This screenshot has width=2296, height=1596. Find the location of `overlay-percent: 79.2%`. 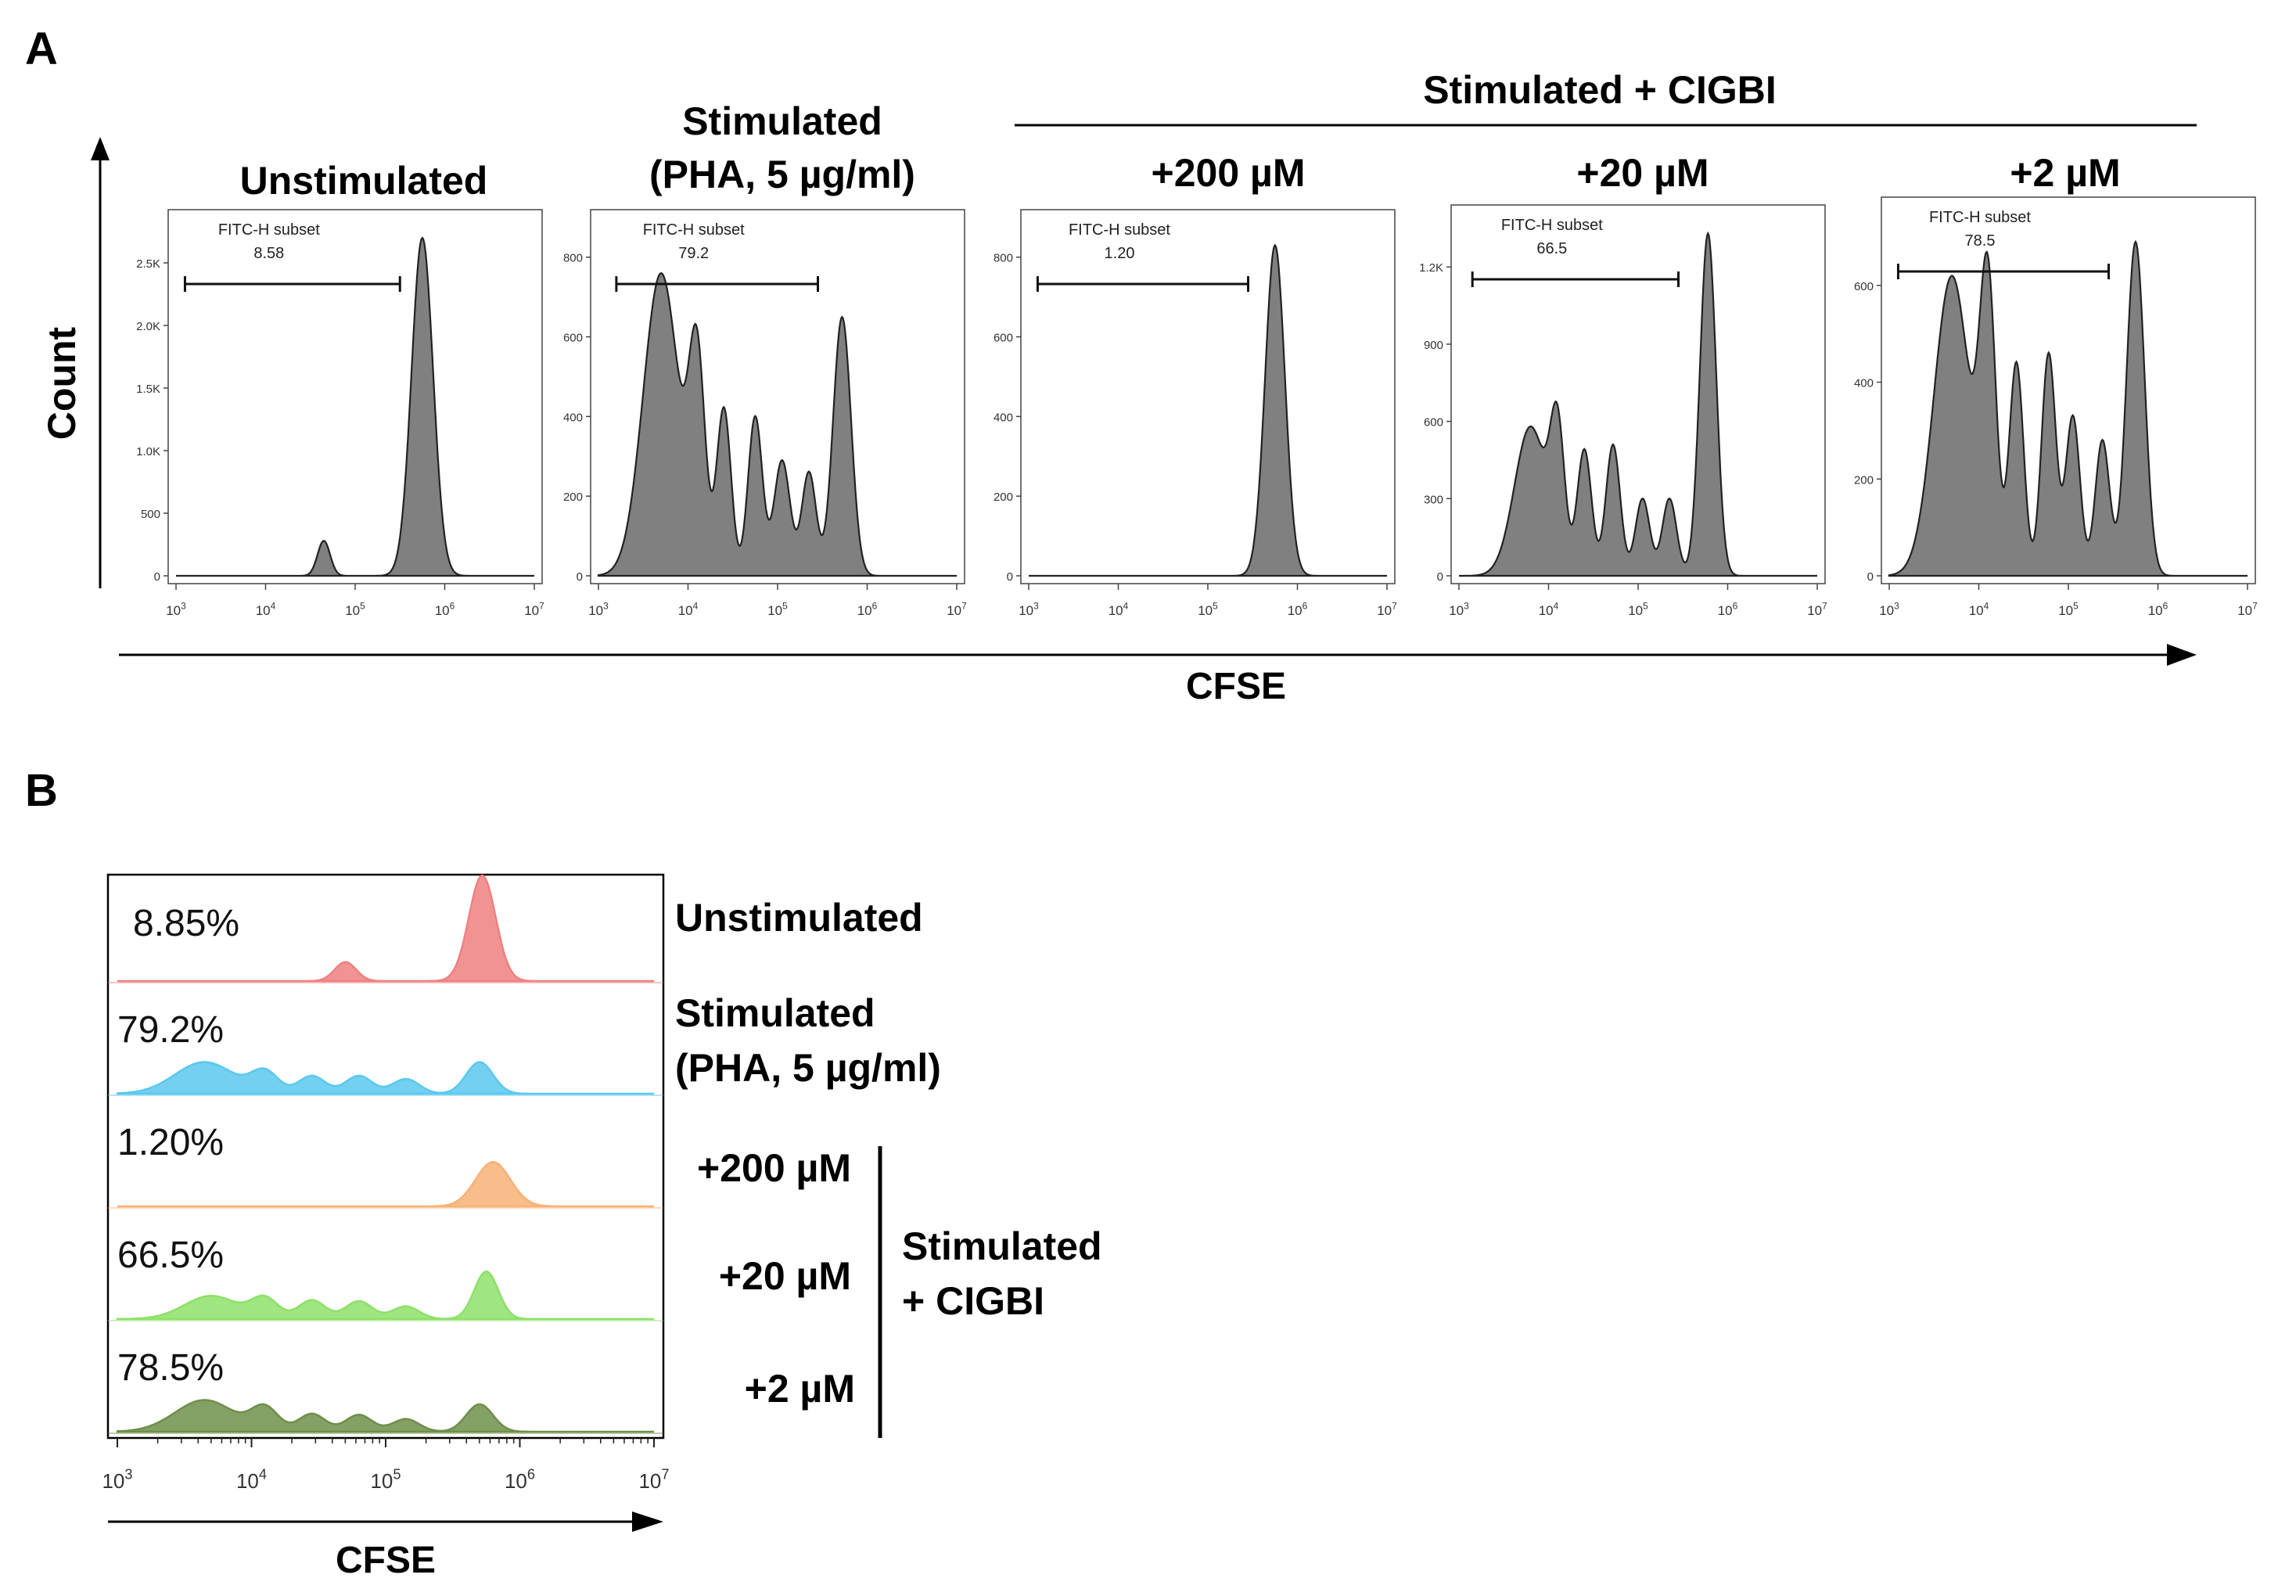

overlay-percent: 79.2% is located at coordinates (170, 1030).